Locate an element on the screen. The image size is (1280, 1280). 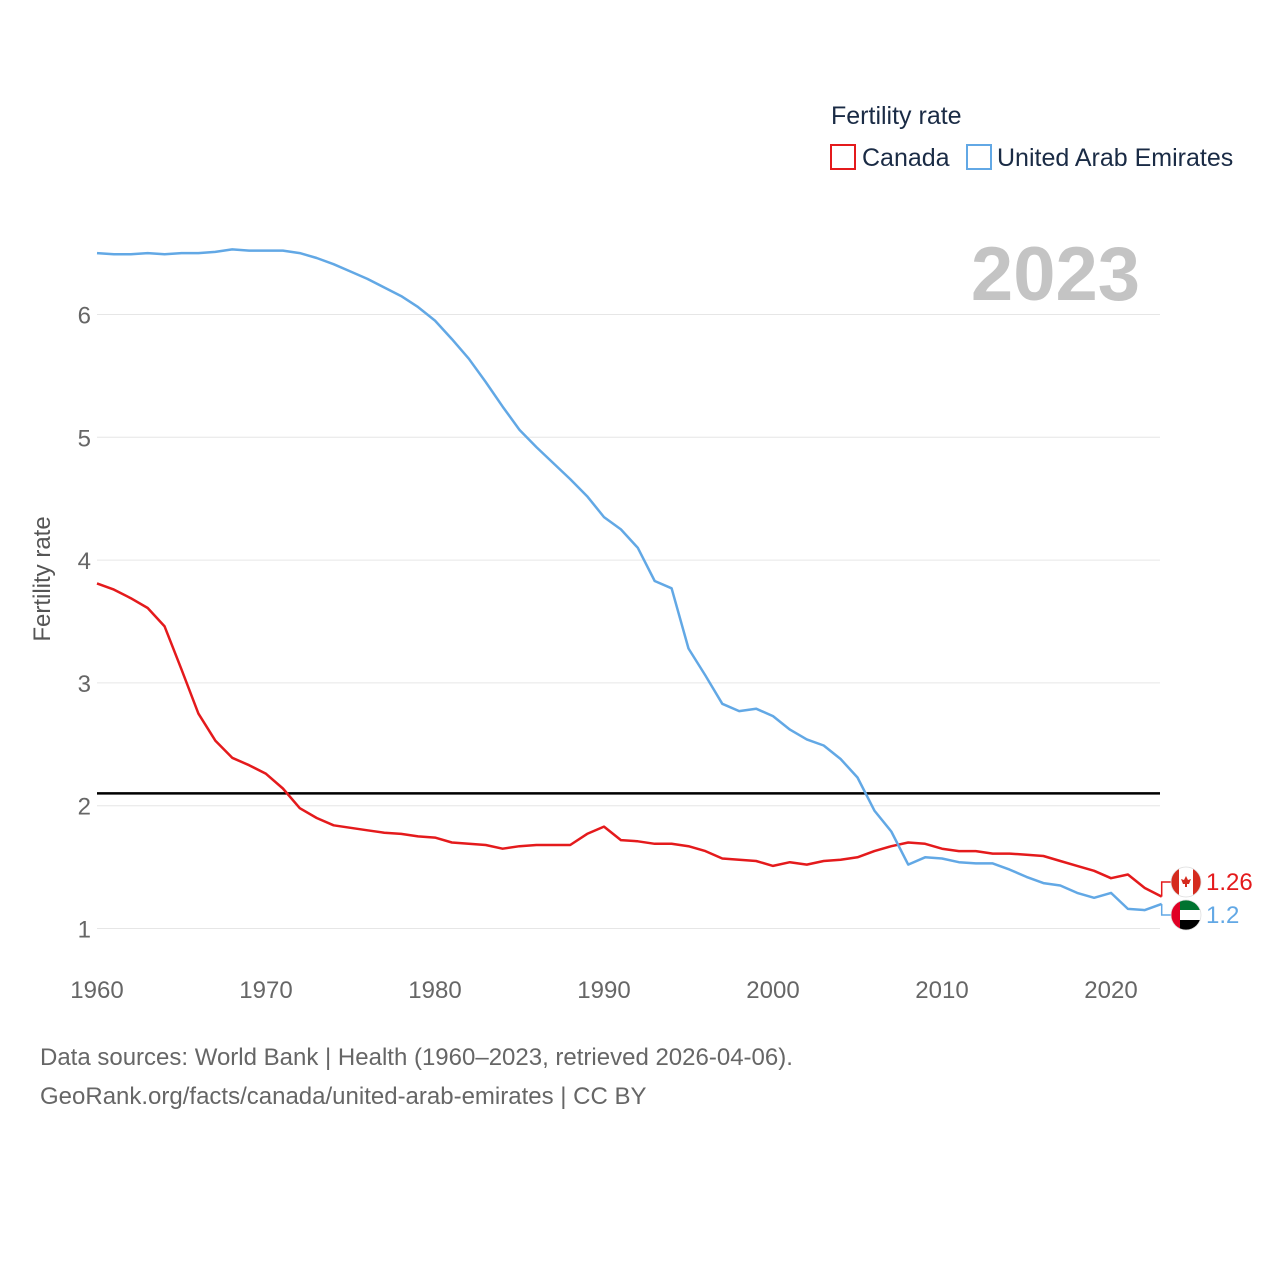
end-value-uae: 1.2 is located at coordinates (1222, 915).